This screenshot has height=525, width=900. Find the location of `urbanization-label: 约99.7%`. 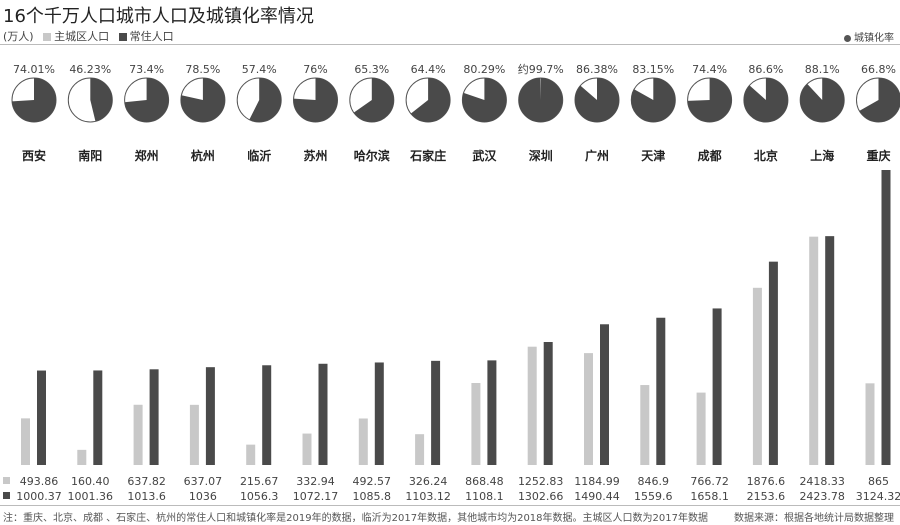

urbanization-label: 约99.7% is located at coordinates (541, 69).